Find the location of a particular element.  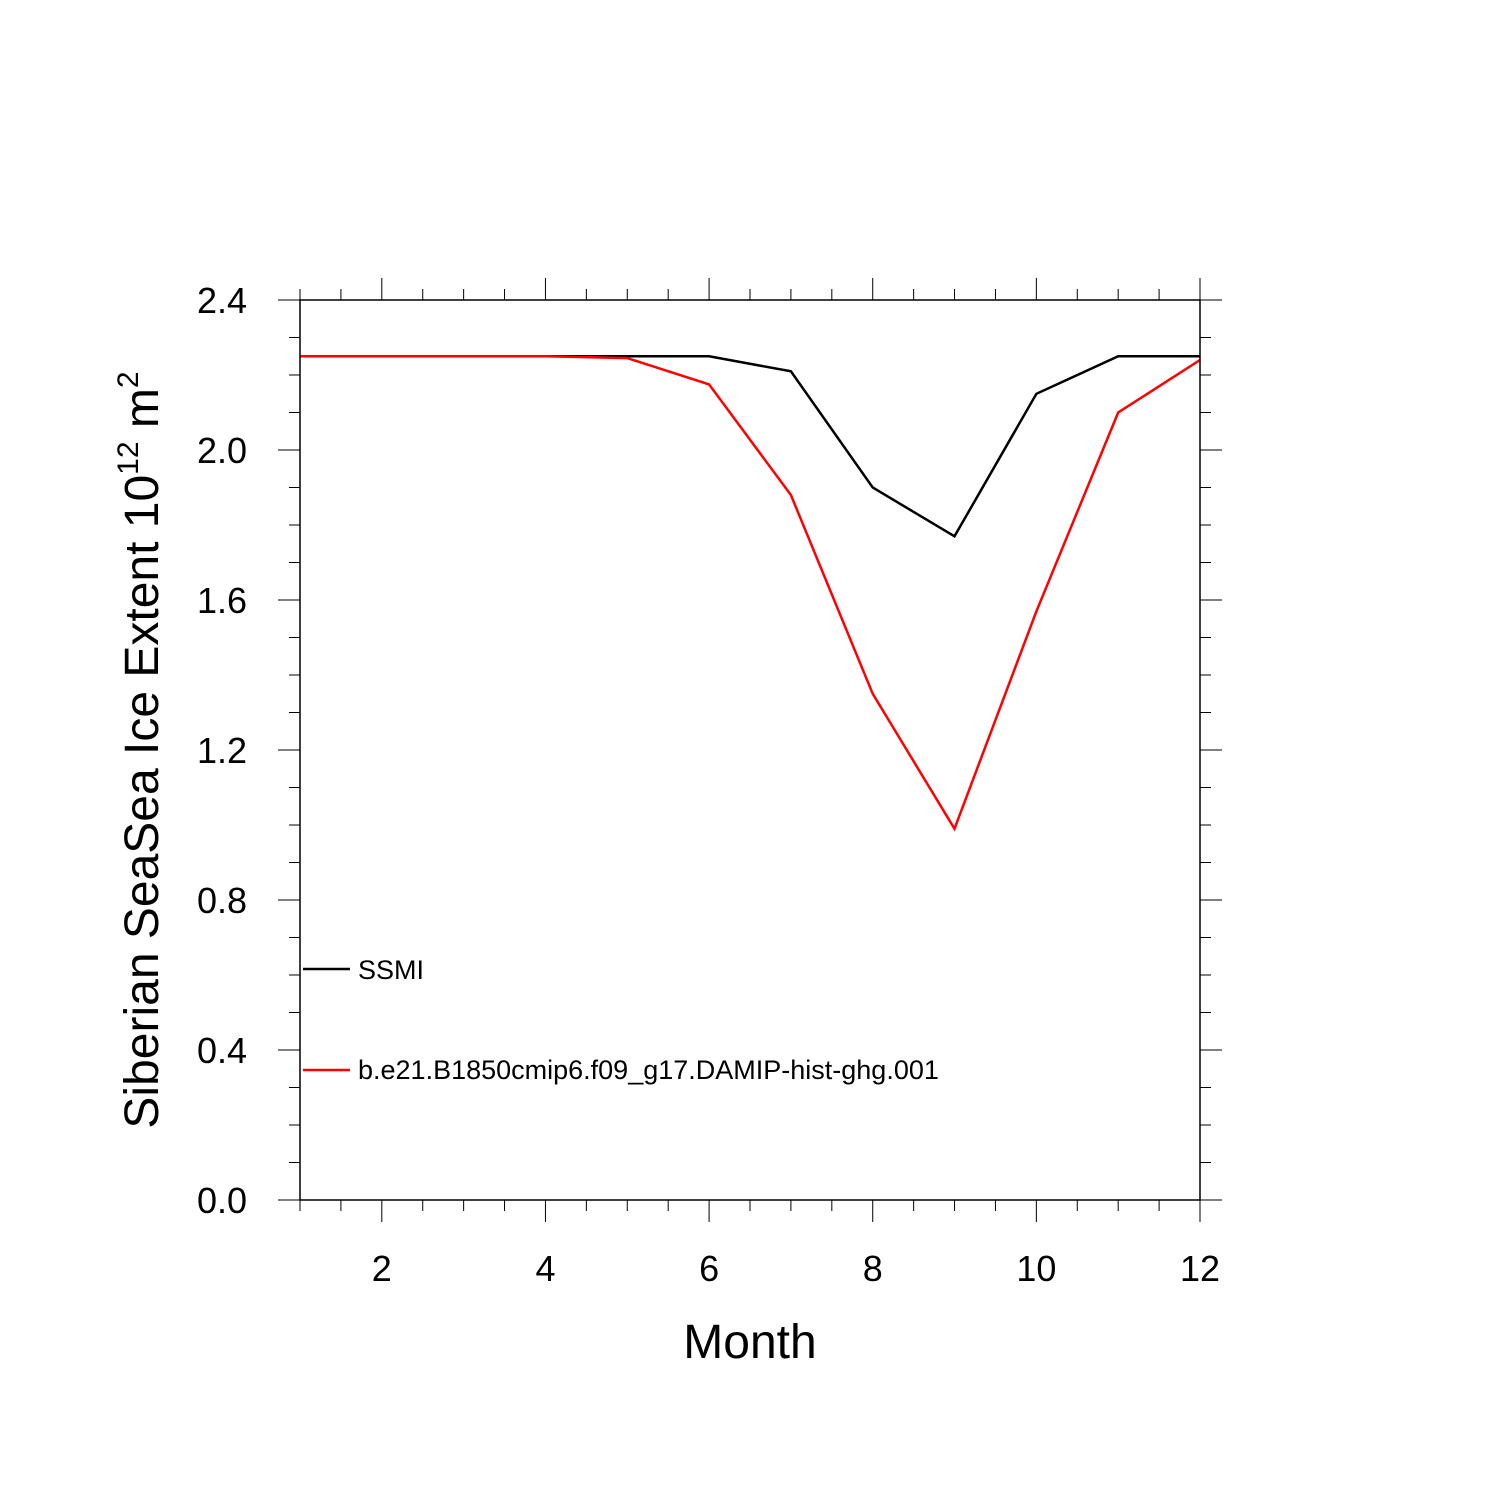

x-axis-title: Month is located at coordinates (749, 1342).